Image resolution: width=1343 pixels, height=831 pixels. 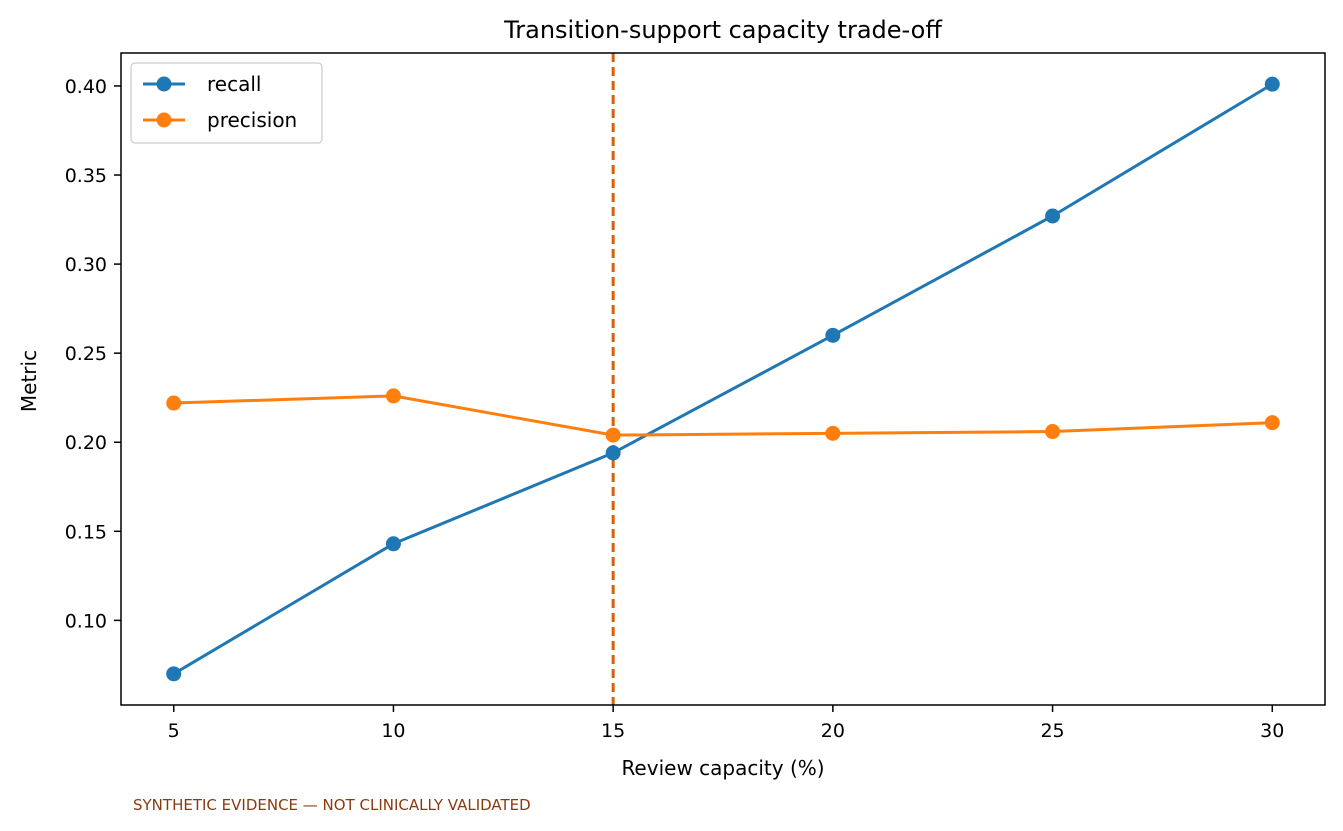 I want to click on y-tick-label: 0.20, so click(x=86, y=443).